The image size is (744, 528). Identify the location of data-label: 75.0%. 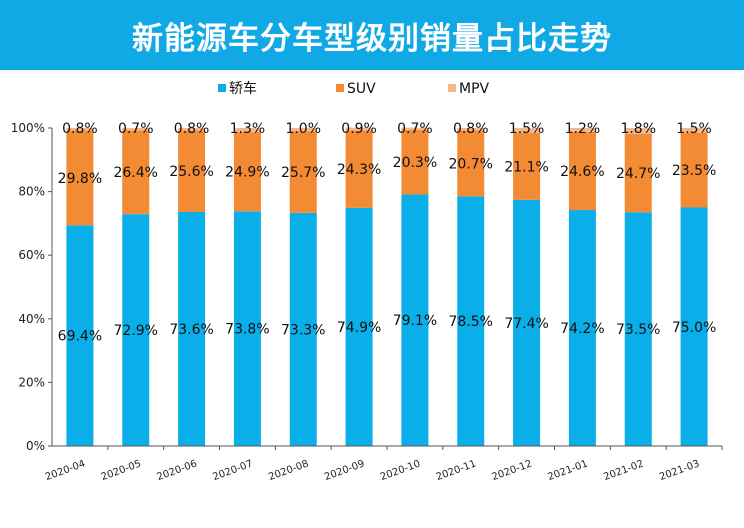
(694, 328).